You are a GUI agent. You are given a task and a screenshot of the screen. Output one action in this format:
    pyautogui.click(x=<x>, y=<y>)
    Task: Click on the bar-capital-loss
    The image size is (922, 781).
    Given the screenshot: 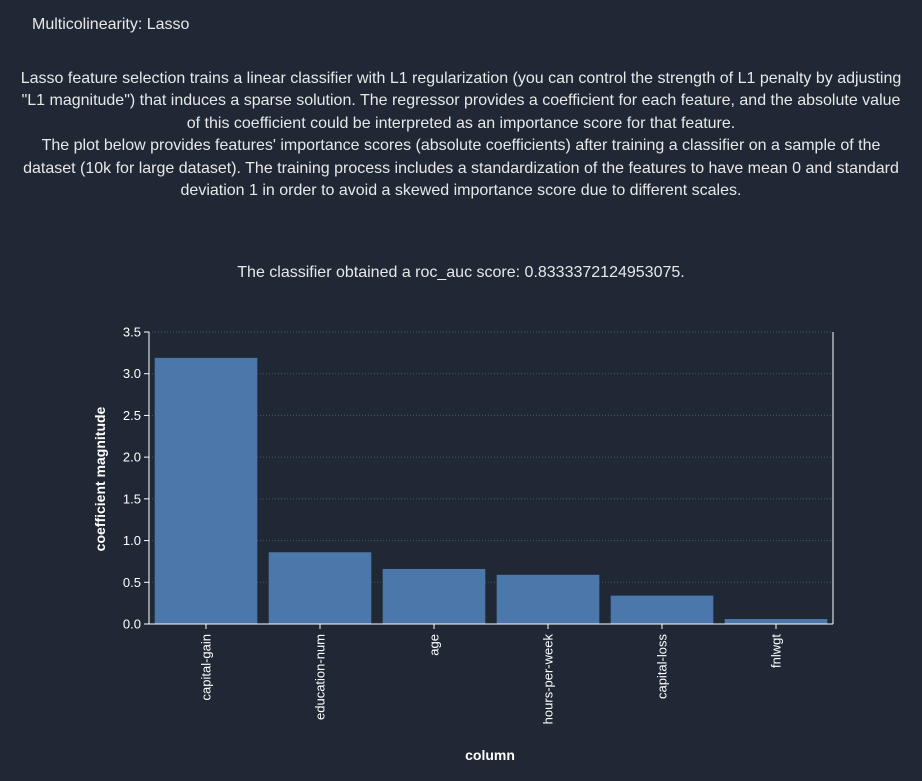 What is the action you would take?
    pyautogui.click(x=662, y=609)
    